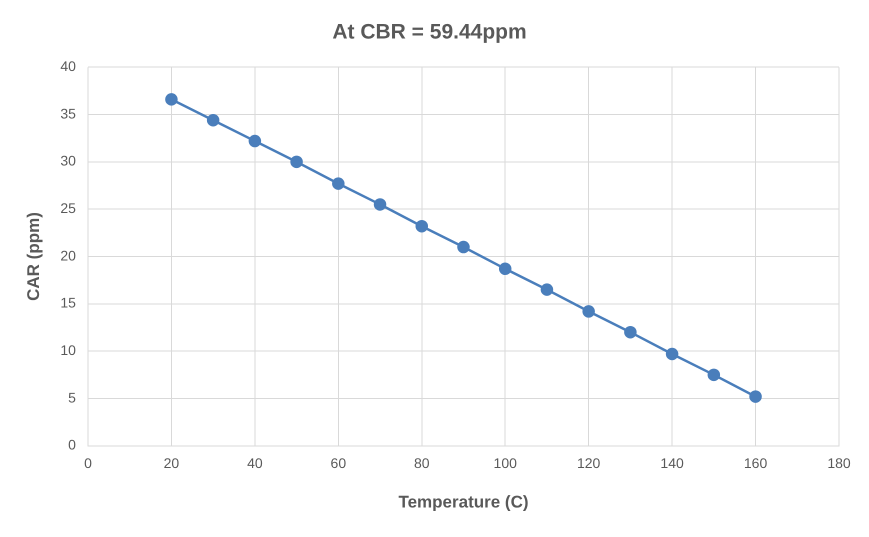  I want to click on x-axis-title: Temperature (C), so click(463, 502).